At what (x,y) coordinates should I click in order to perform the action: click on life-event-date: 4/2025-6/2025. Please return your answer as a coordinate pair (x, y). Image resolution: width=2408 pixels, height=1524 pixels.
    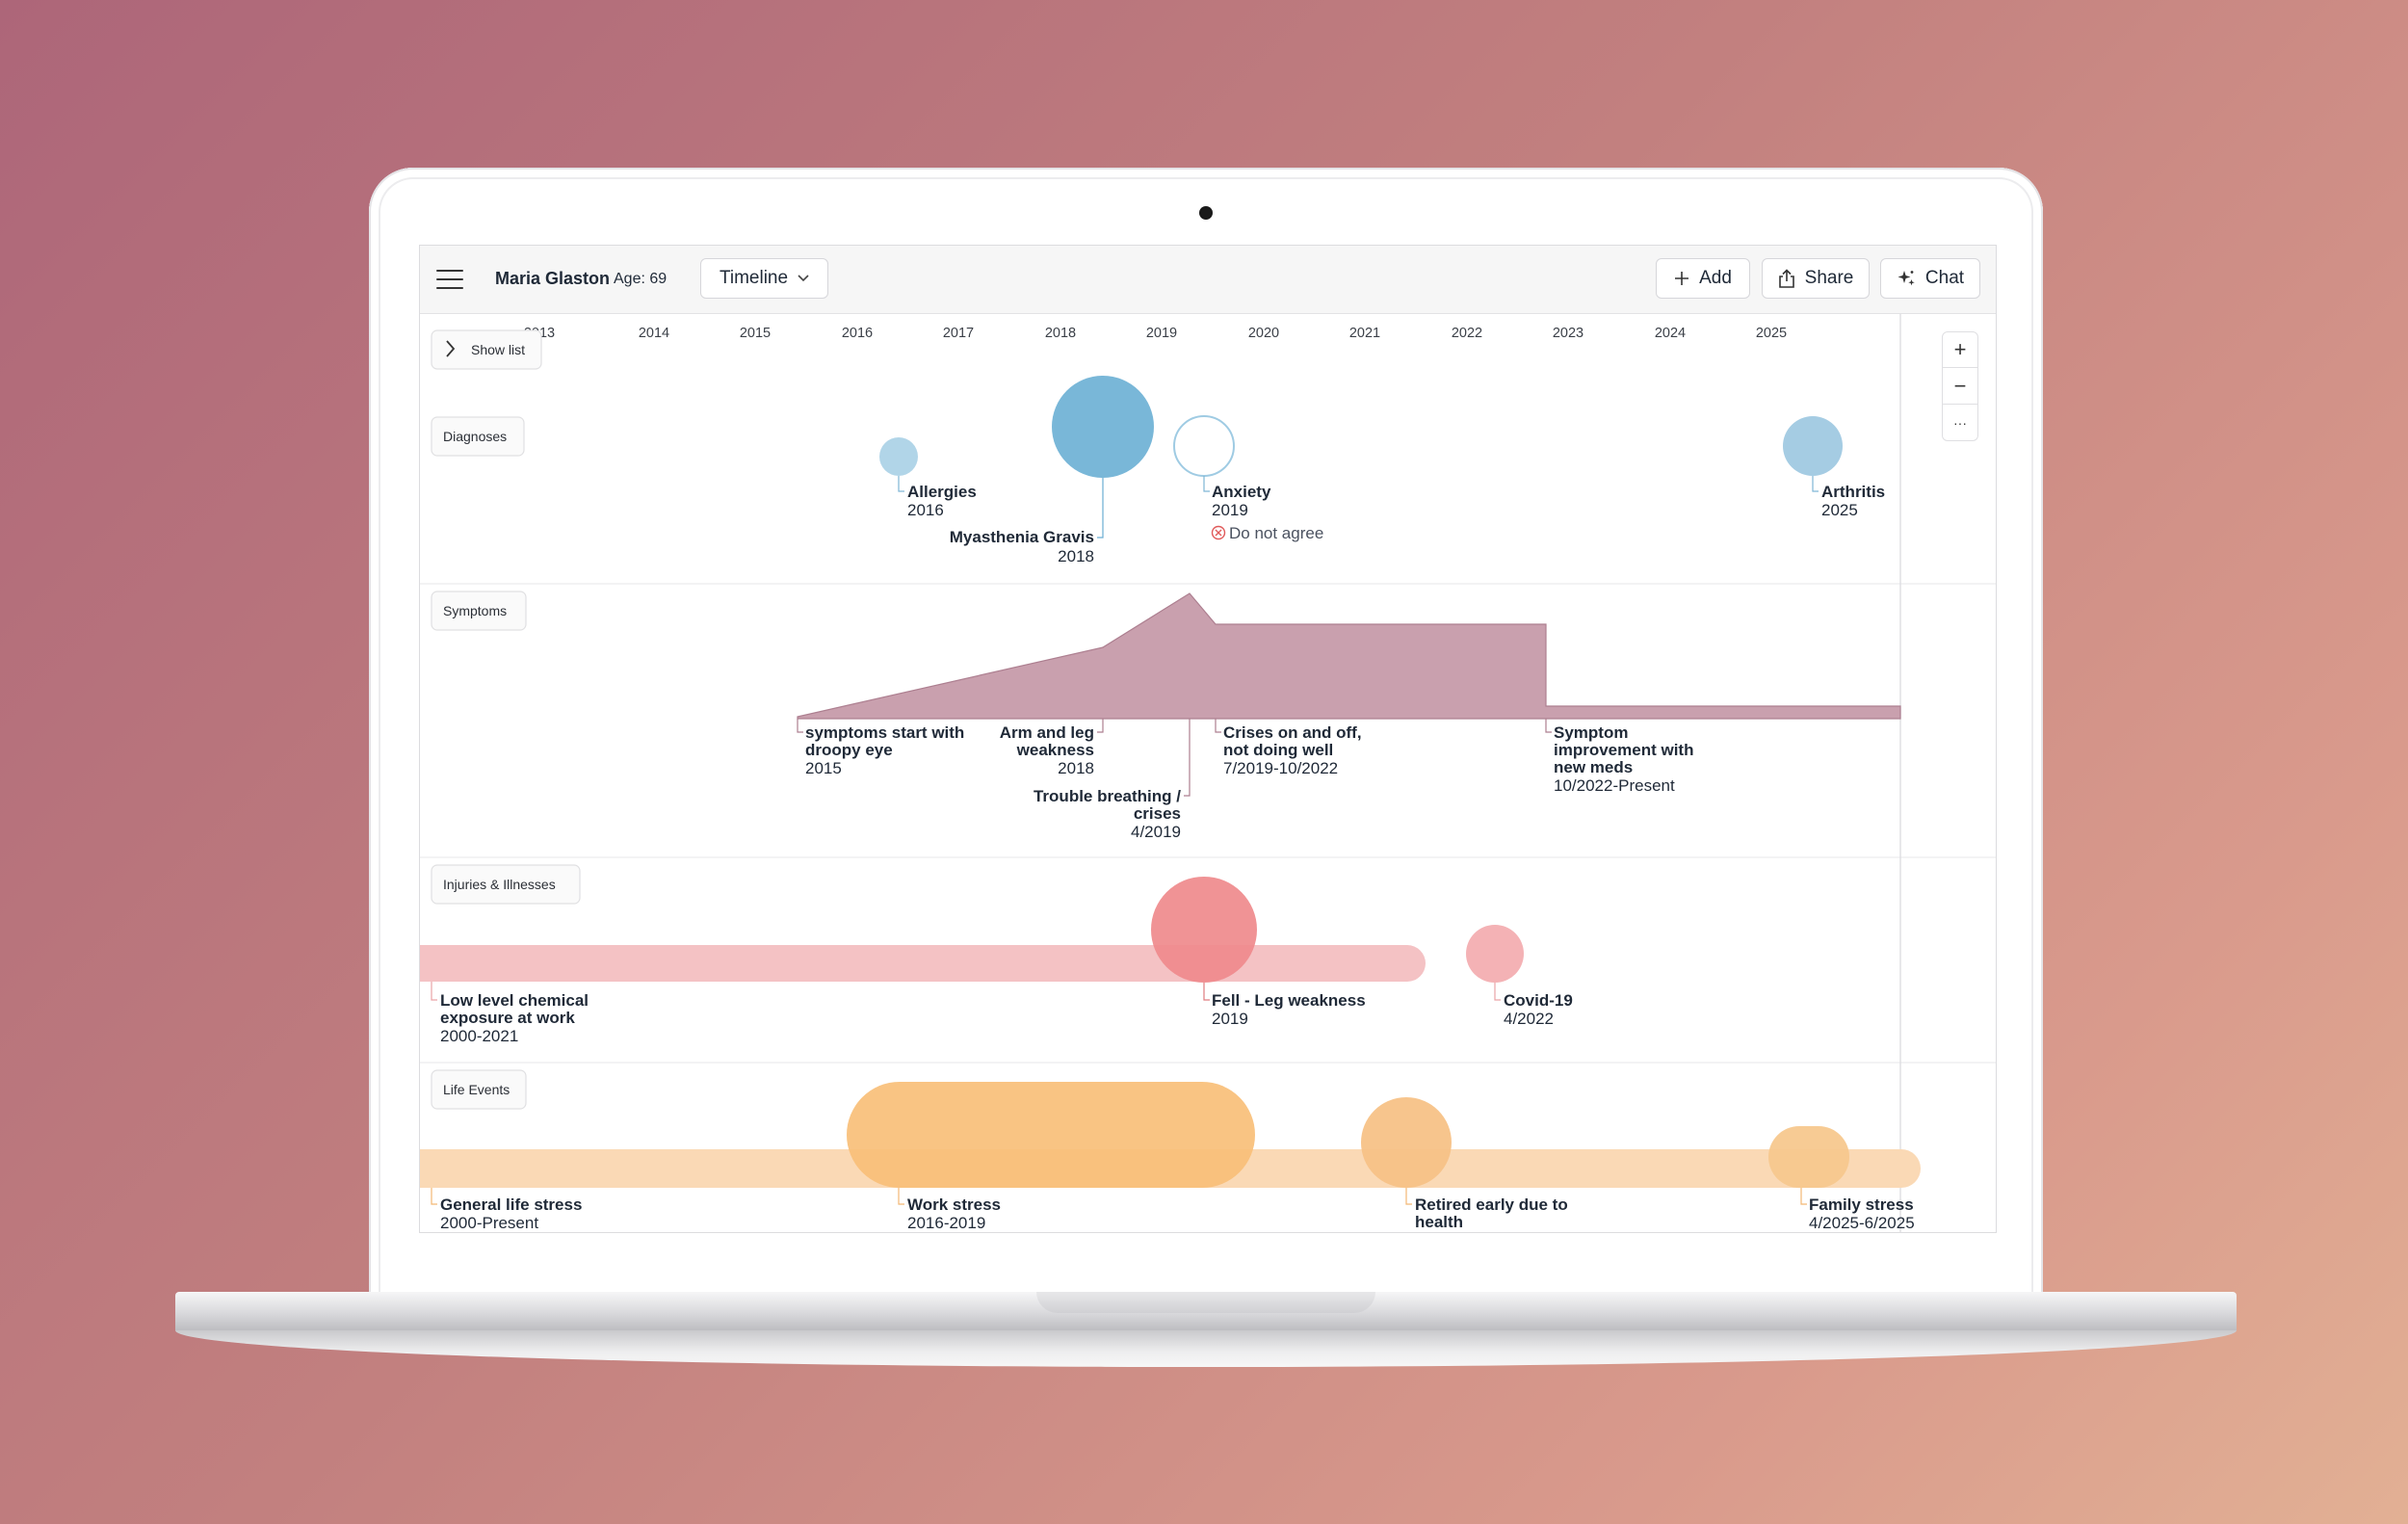
    Looking at the image, I should click on (1862, 1223).